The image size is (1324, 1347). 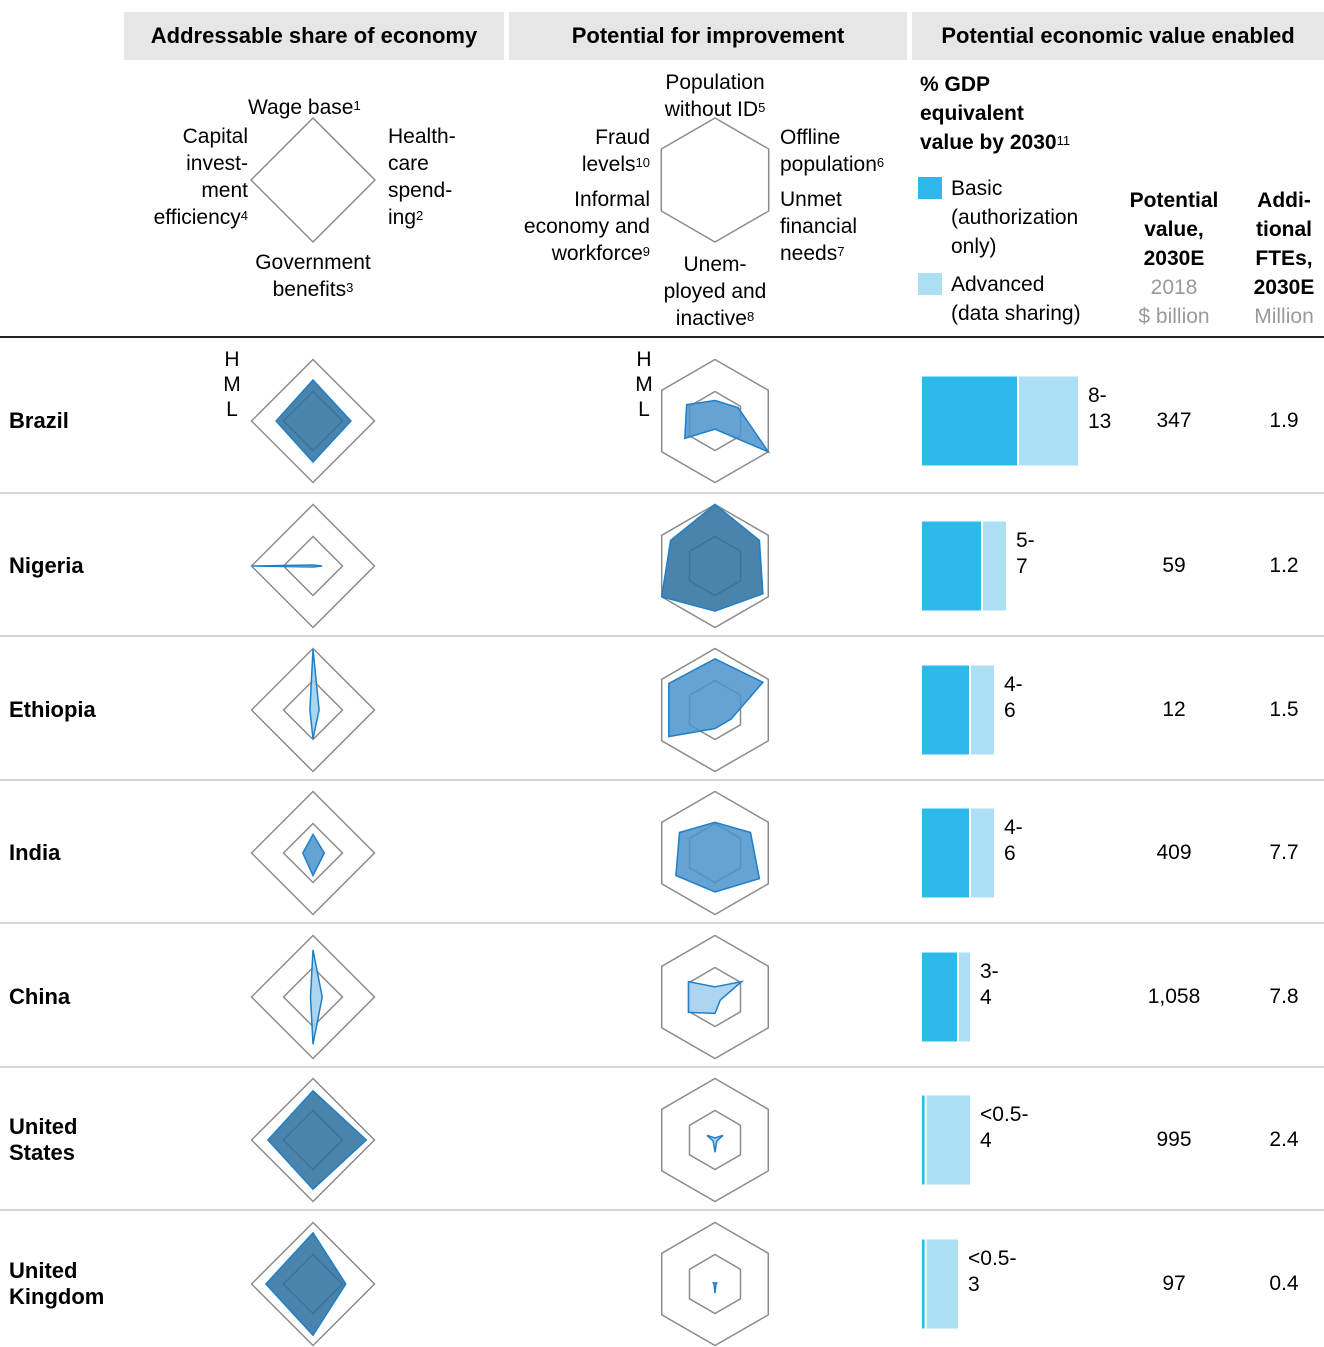 I want to click on axis-label-healthcare: Health-care spend- ing2, so click(x=422, y=177).